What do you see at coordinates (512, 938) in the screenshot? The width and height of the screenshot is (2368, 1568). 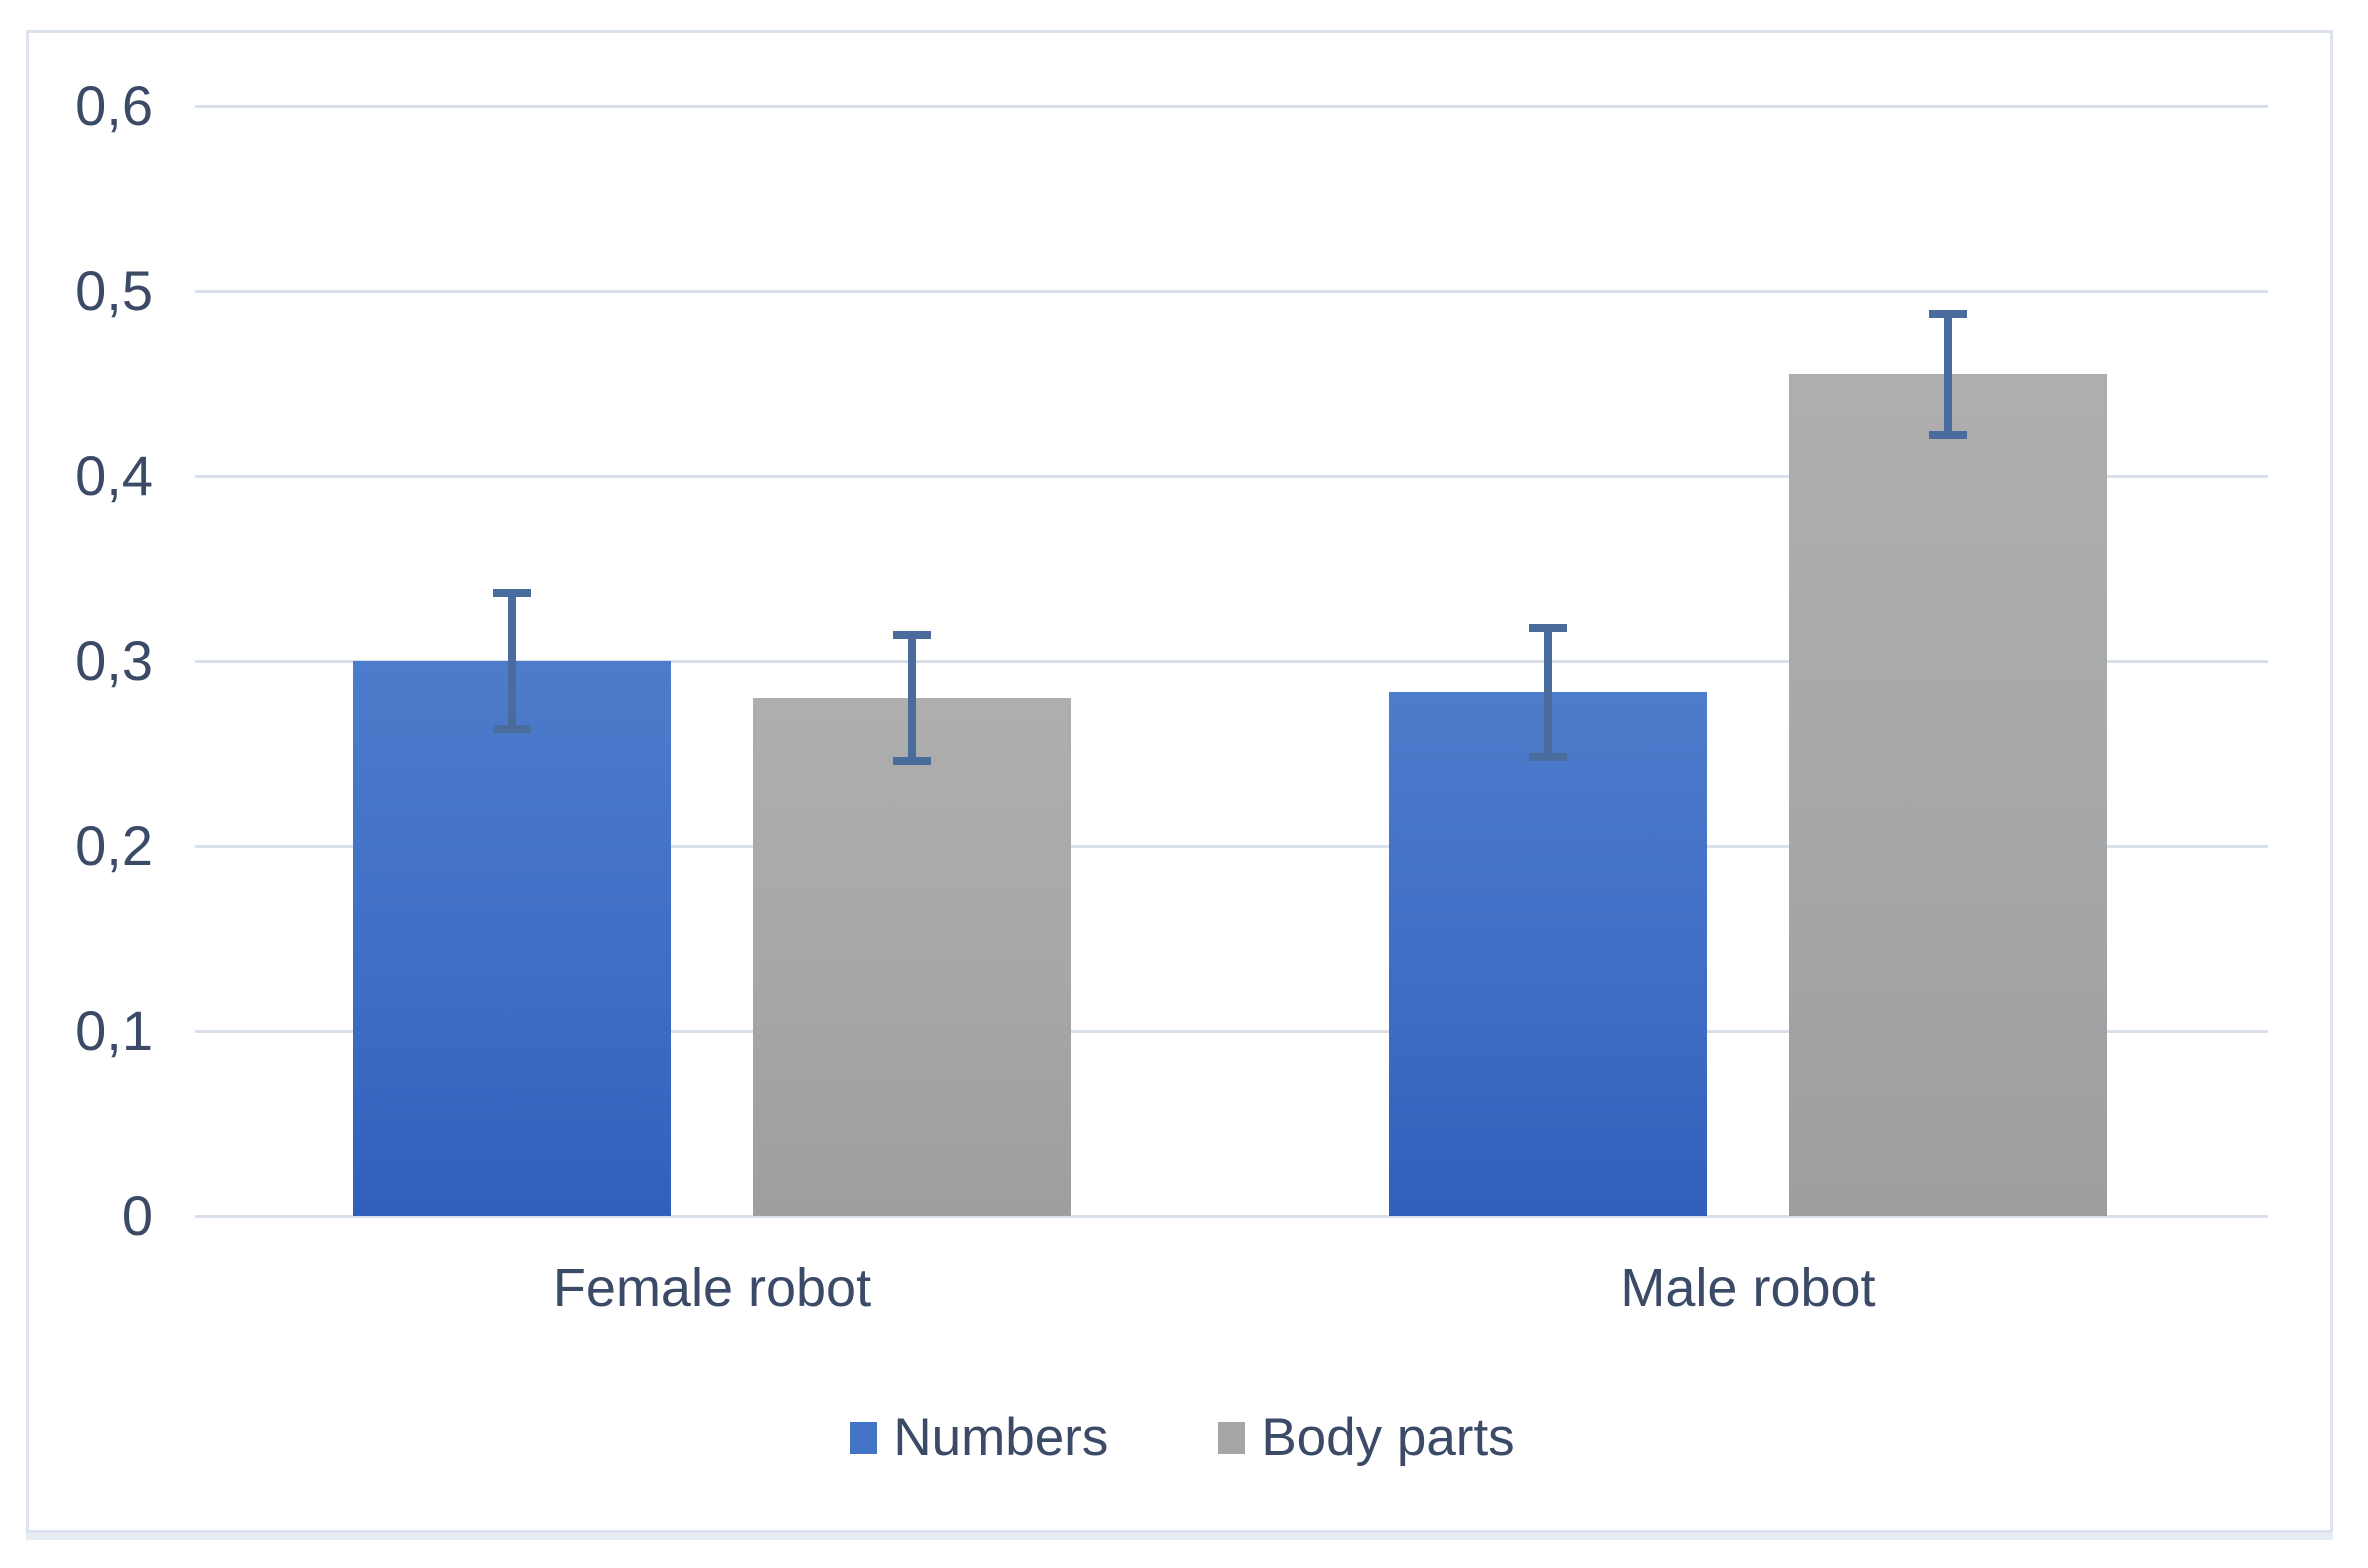 I see `bar-numbers-female-robot` at bounding box center [512, 938].